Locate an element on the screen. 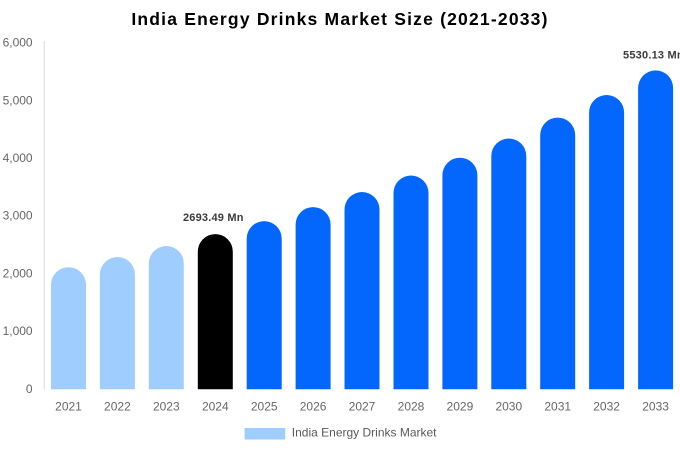 This screenshot has width=680, height=450. svg-text: 2025 is located at coordinates (264, 406).